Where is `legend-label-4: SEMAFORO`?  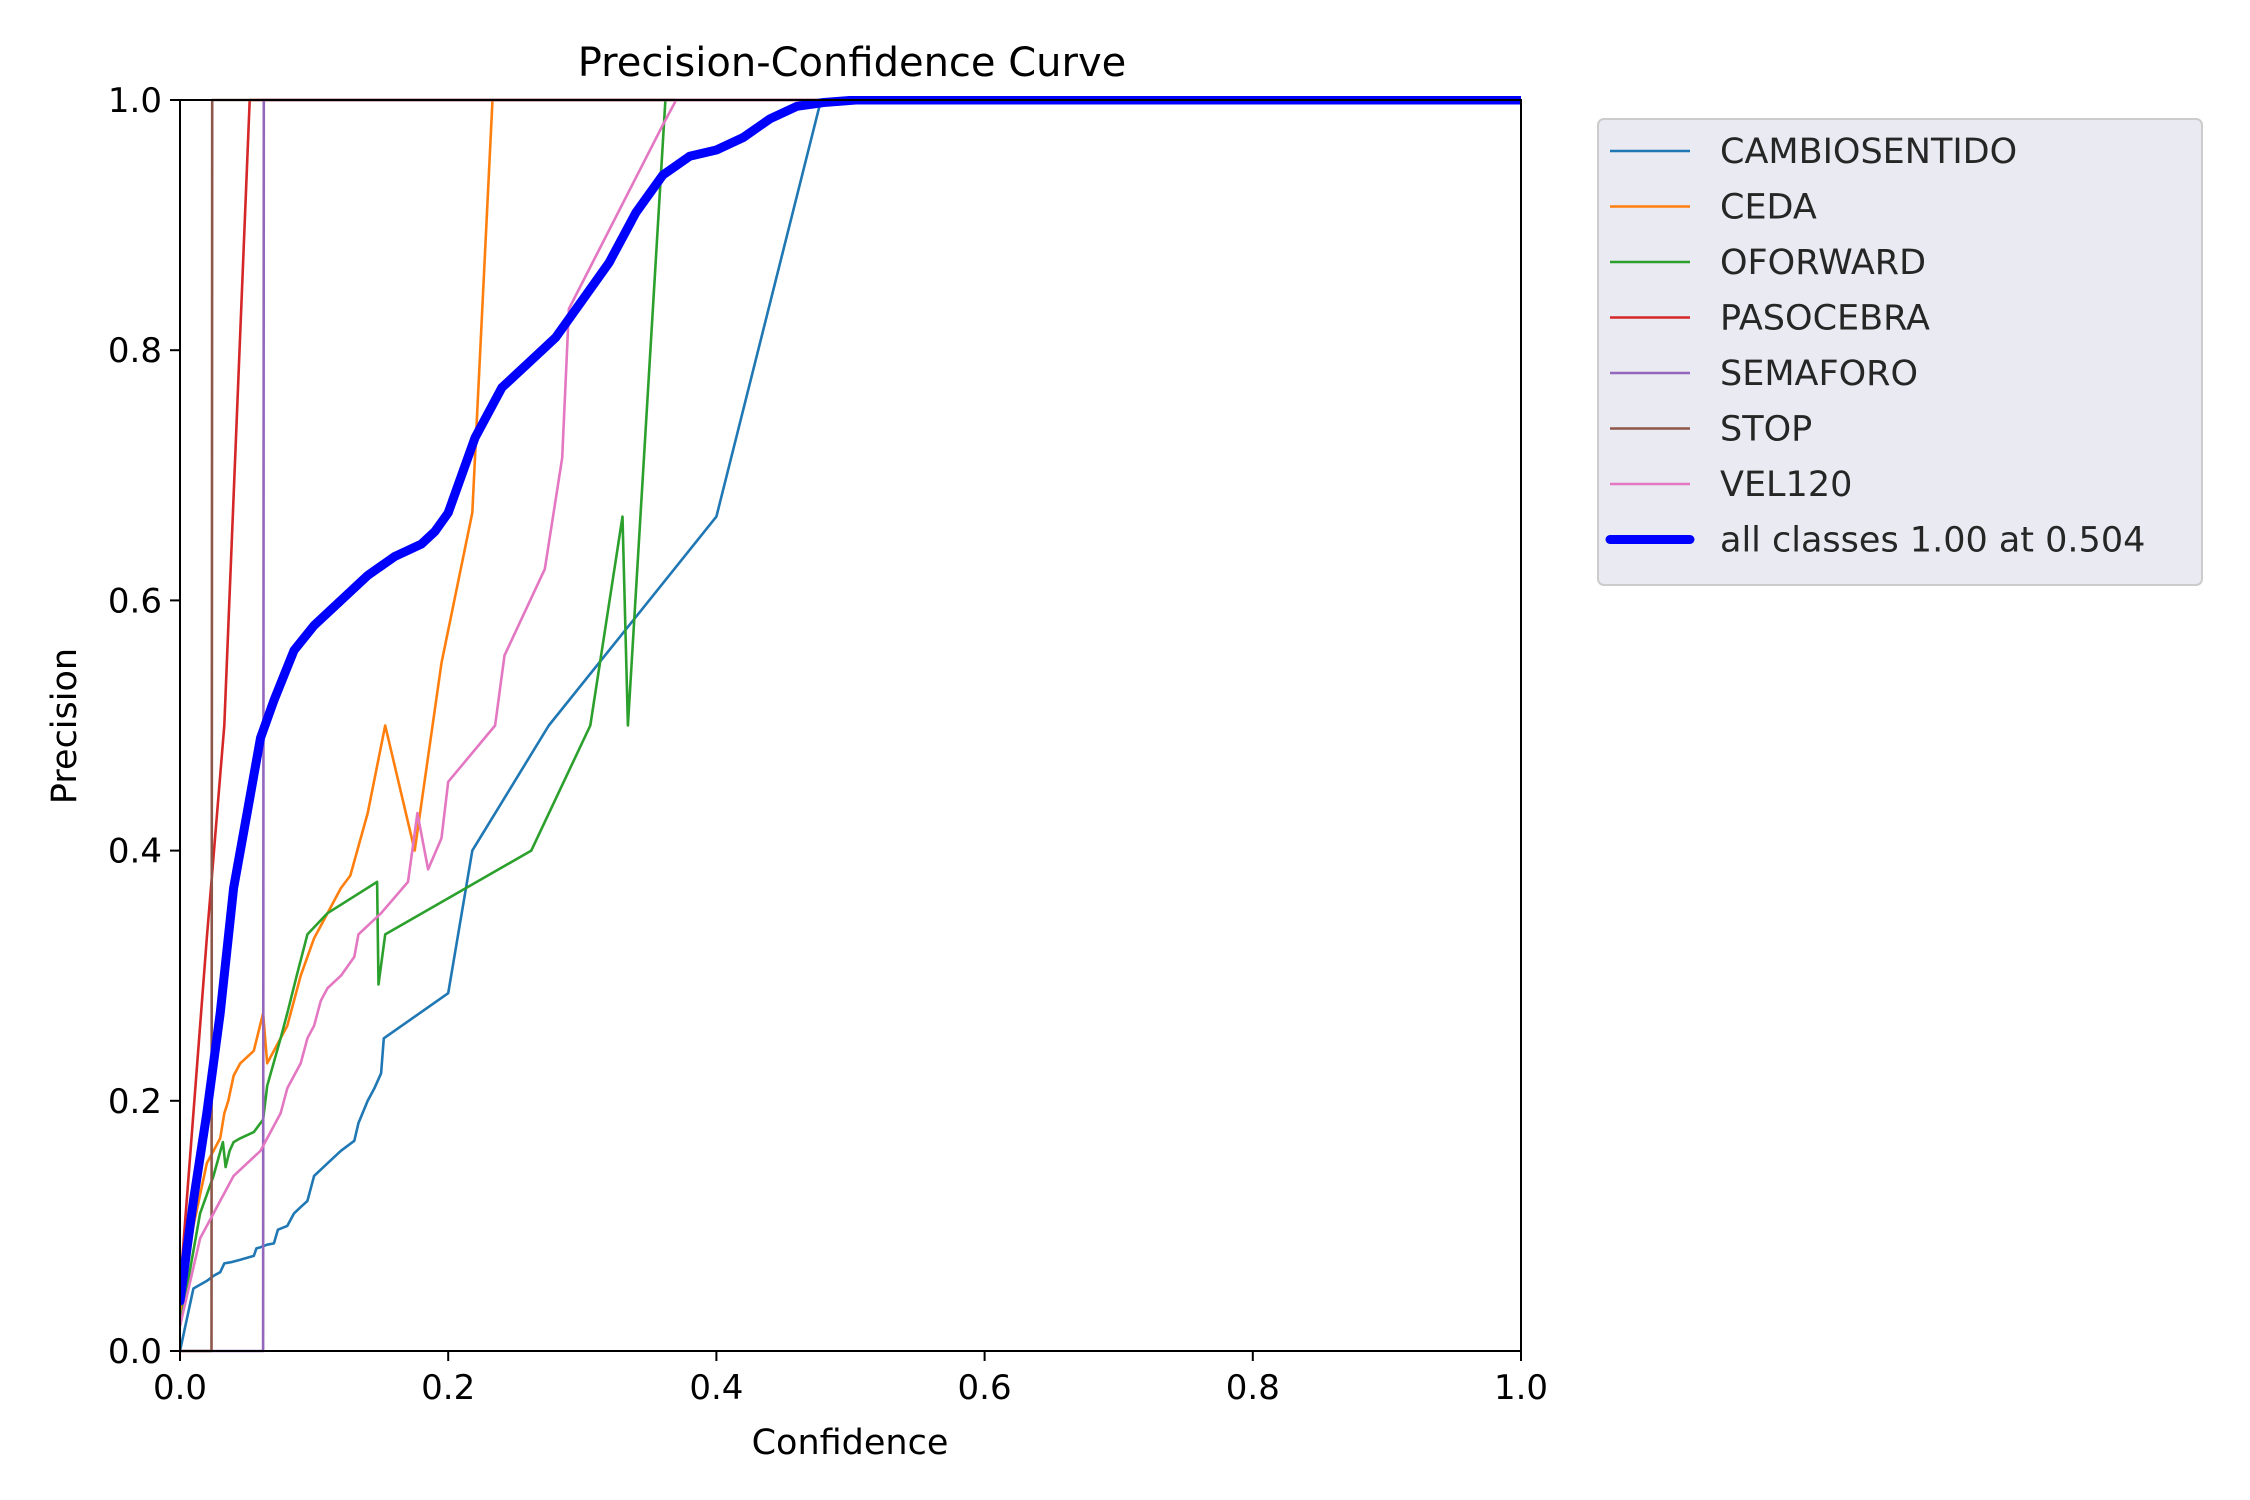
legend-label-4: SEMAFORO is located at coordinates (1819, 374).